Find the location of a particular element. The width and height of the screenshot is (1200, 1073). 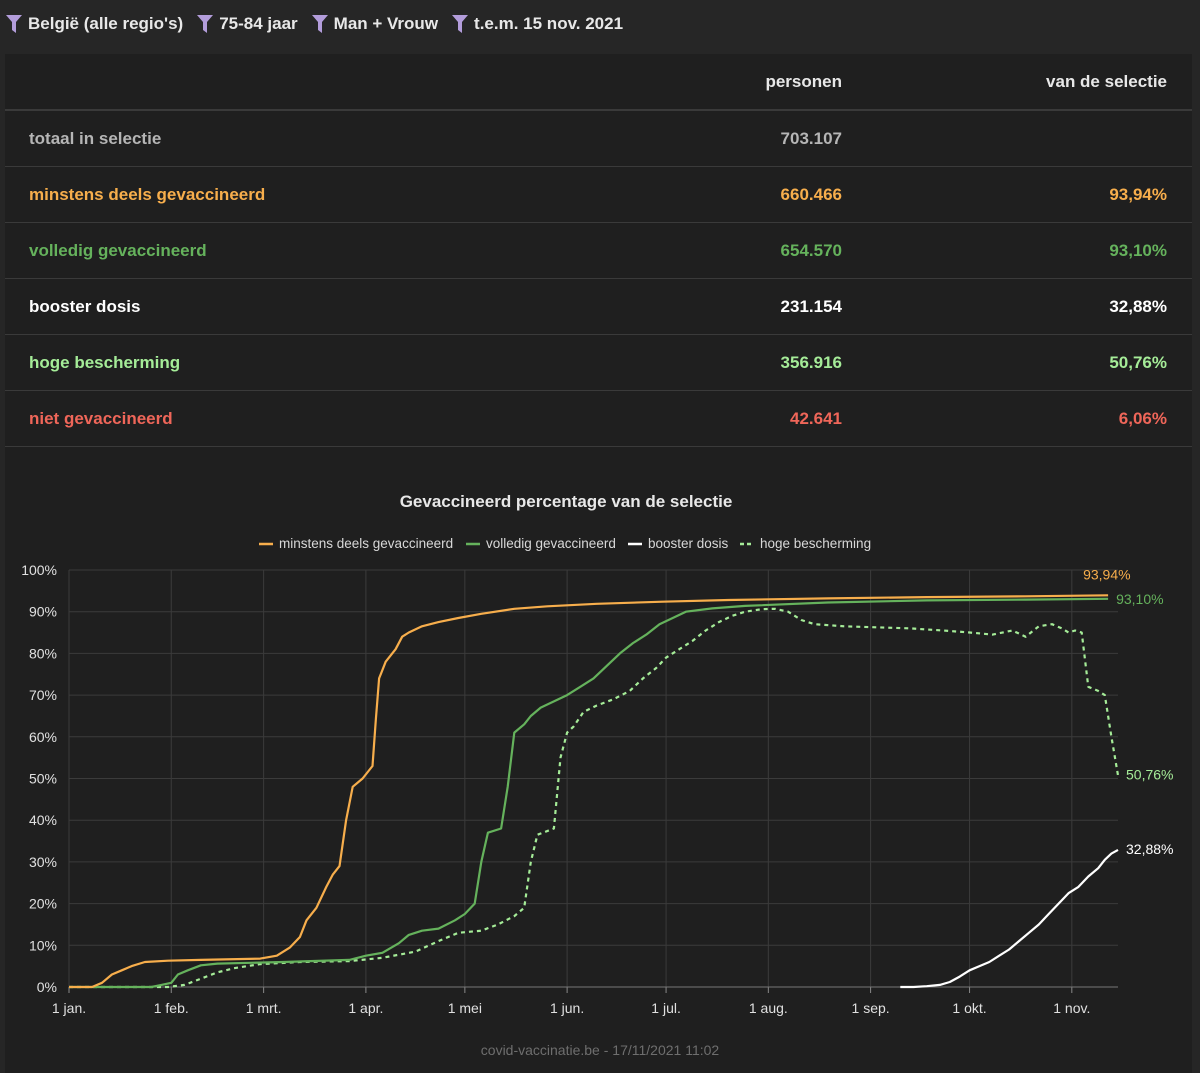

y-tick-label: 50% is located at coordinates (43, 779).